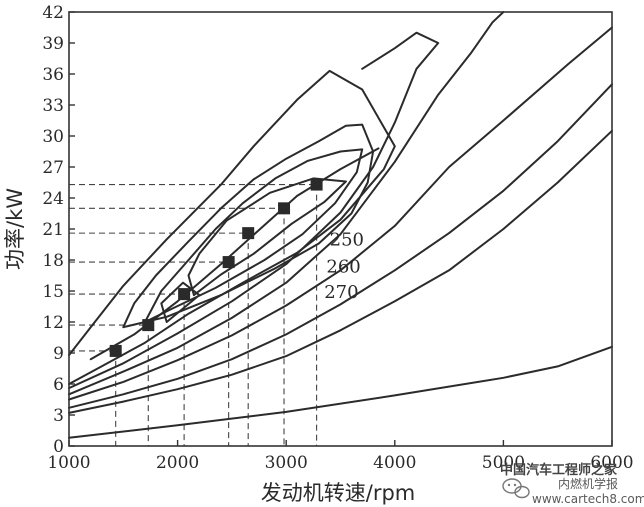 The image size is (644, 507). What do you see at coordinates (338, 493) in the screenshot?
I see `x-axis-title: 发动机转速/rpm` at bounding box center [338, 493].